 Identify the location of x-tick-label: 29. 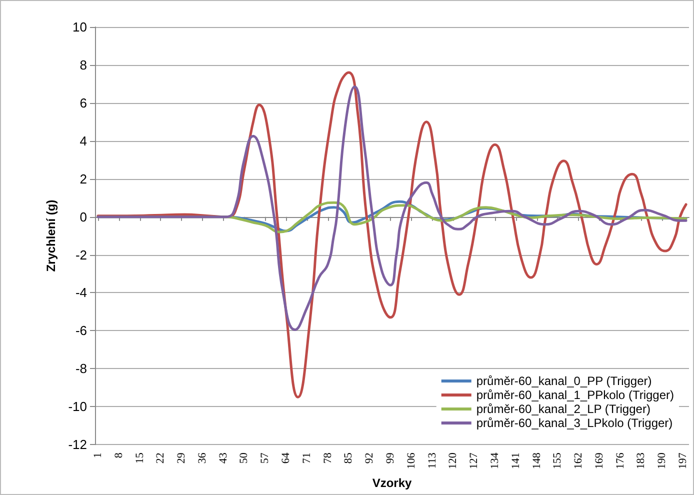
(182, 458).